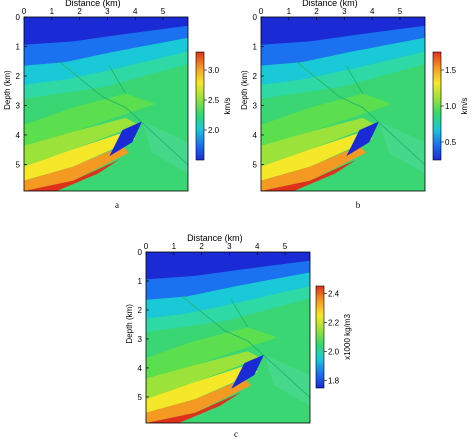 Image resolution: width=474 pixels, height=444 pixels. I want to click on colorbar-tick-label: 2.5, so click(214, 100).